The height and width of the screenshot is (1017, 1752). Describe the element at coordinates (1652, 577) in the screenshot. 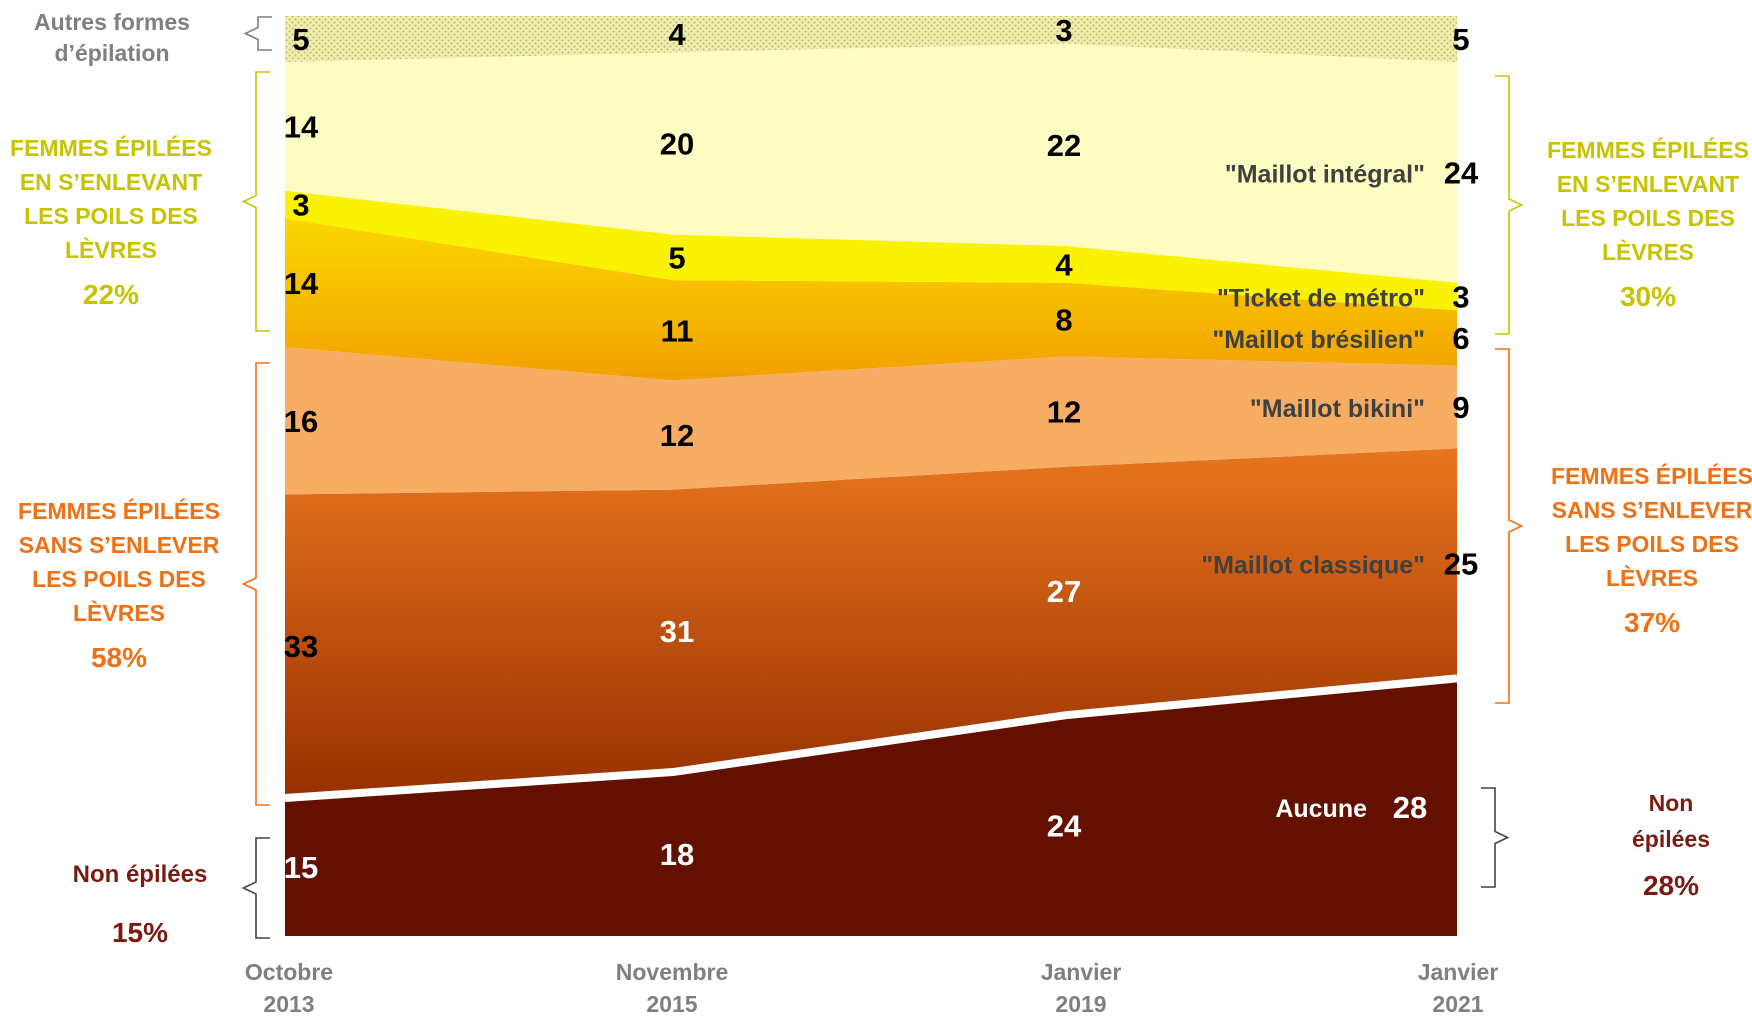

I see `annotation-right-2-line-3: LÈVRES` at that location.